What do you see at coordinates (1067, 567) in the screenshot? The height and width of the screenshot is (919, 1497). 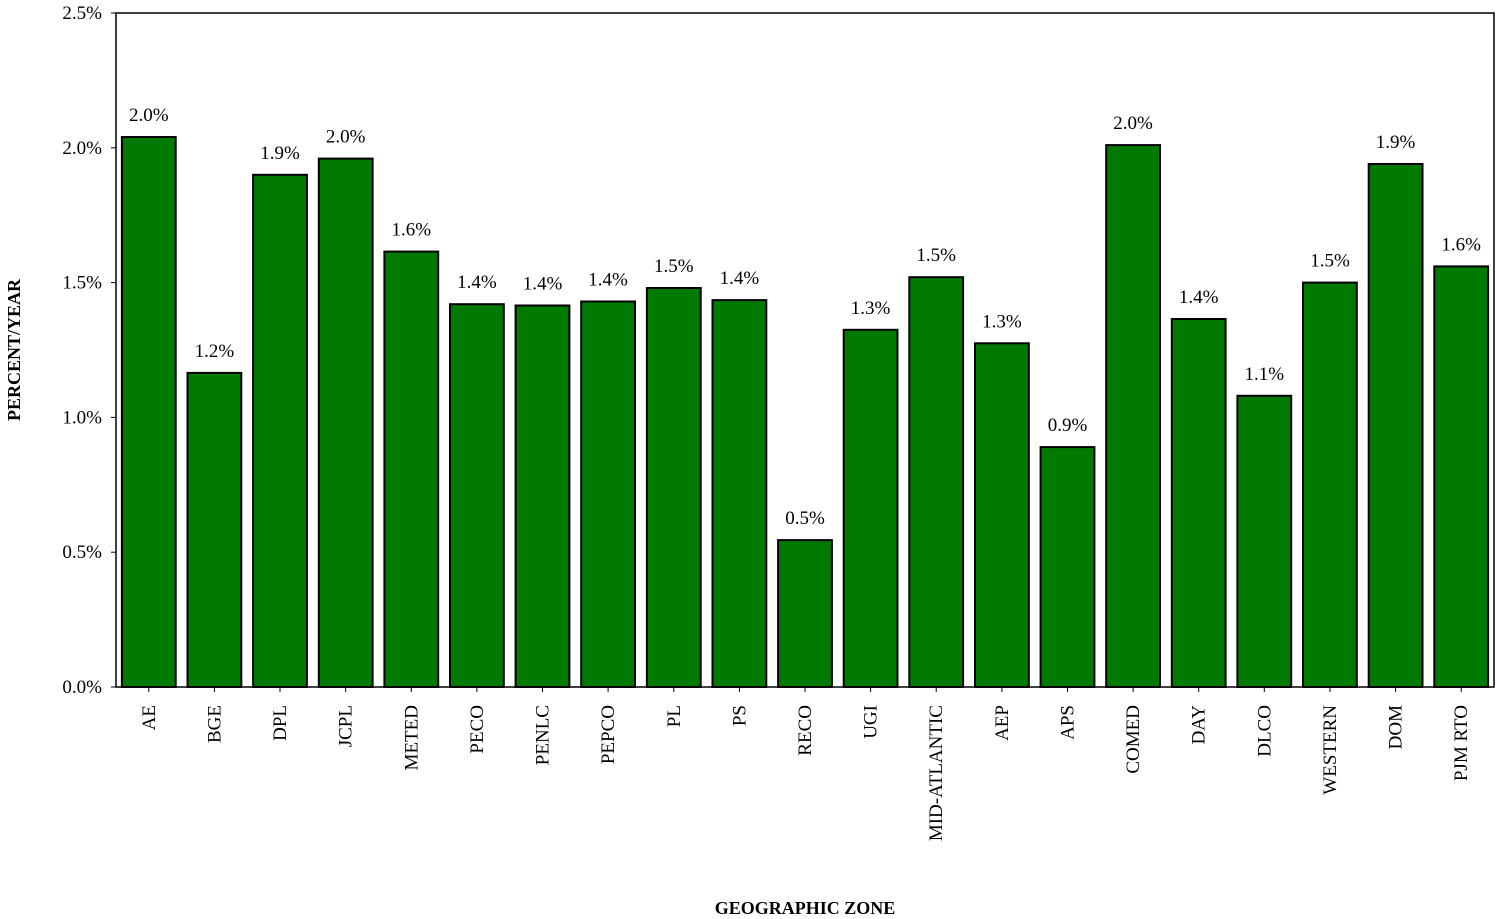 I see `bar-aps` at bounding box center [1067, 567].